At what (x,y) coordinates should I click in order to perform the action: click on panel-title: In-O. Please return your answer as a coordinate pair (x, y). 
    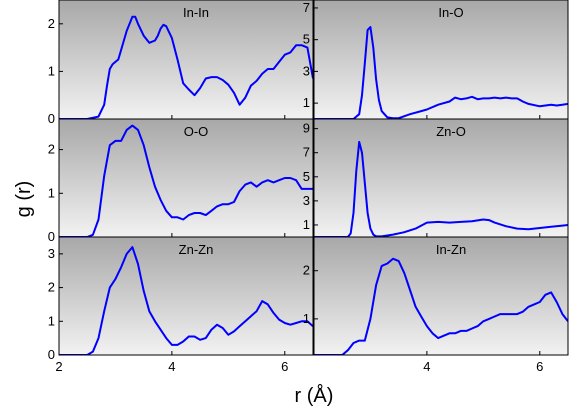
    Looking at the image, I should click on (450, 12).